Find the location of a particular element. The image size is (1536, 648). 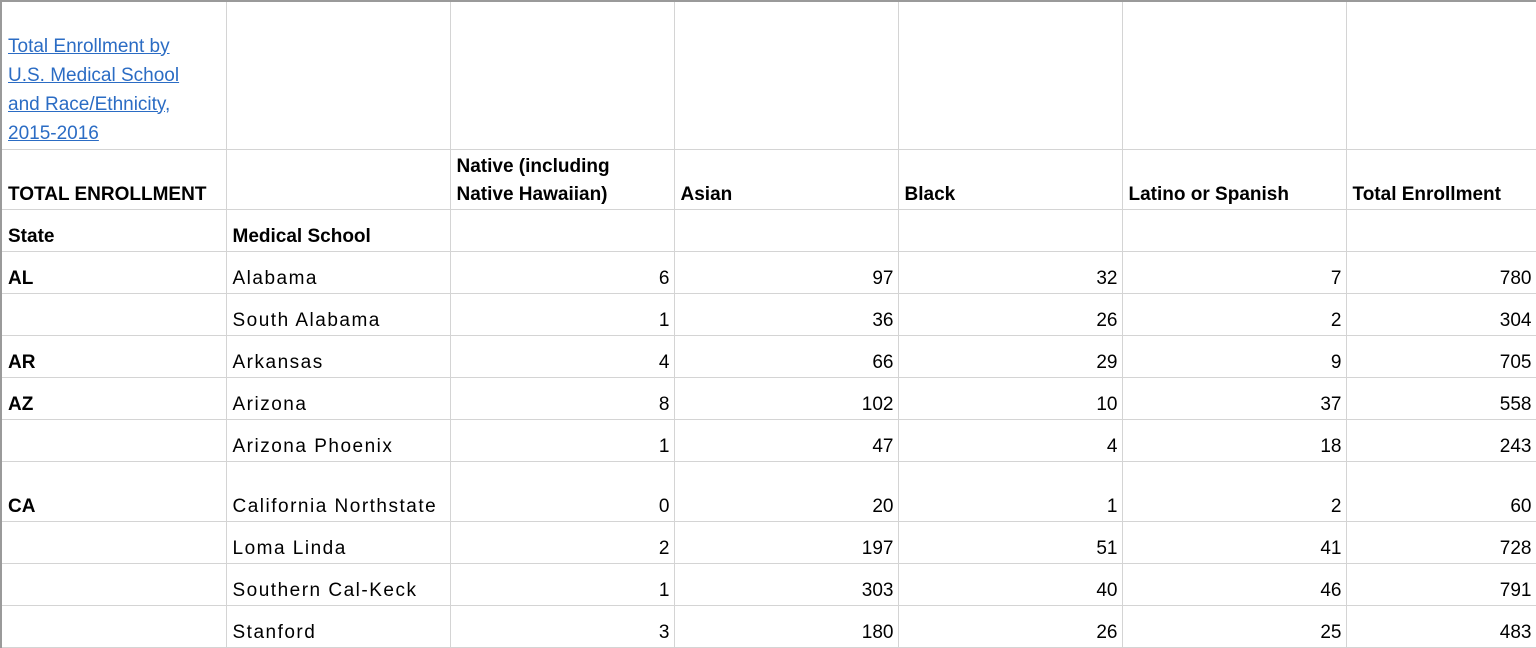

black-cell: 1 is located at coordinates (1010, 491).